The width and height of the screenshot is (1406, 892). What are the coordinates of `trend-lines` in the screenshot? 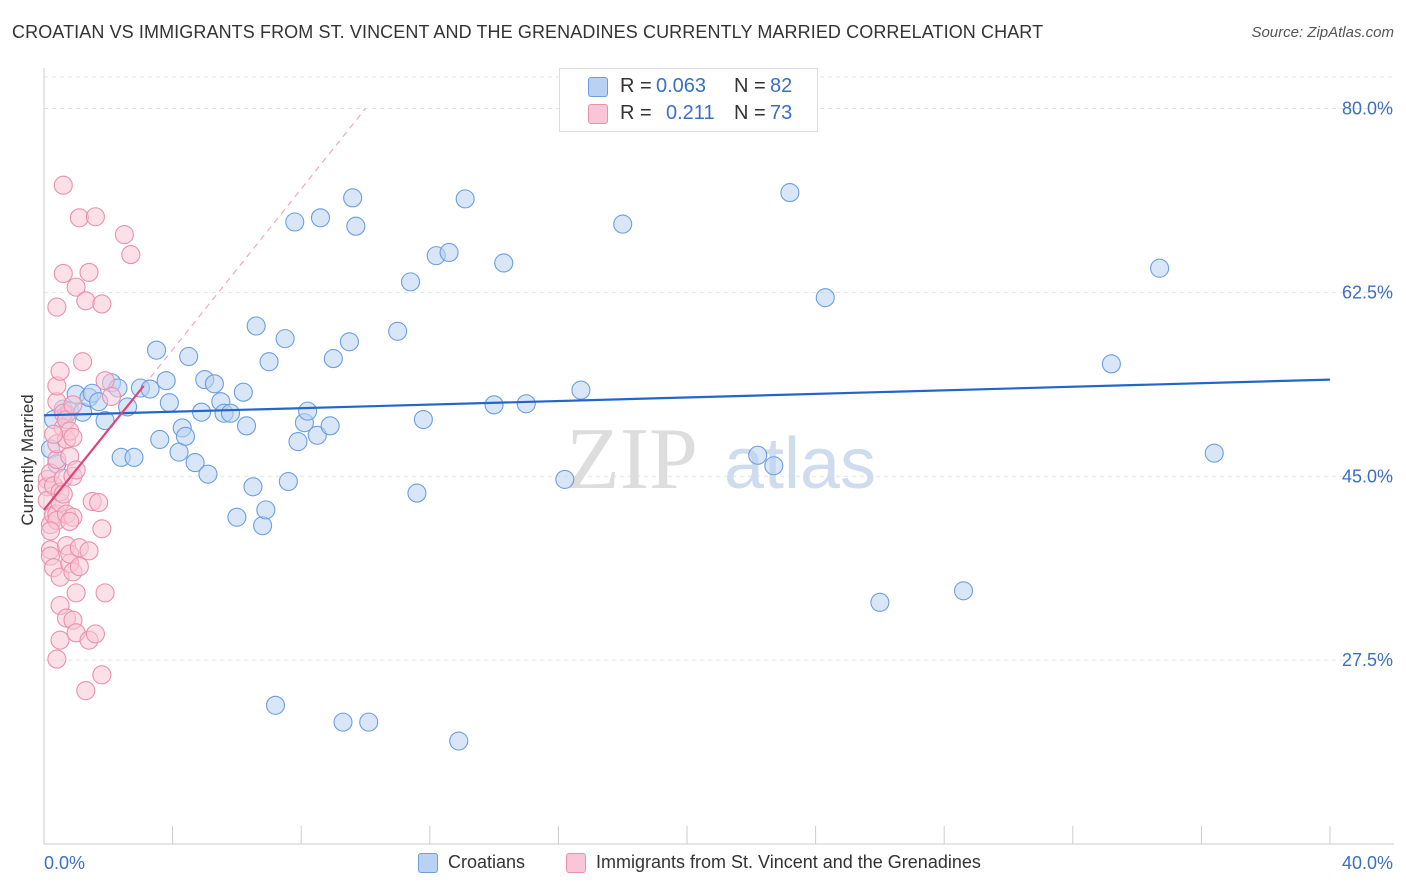 It's located at (687, 444).